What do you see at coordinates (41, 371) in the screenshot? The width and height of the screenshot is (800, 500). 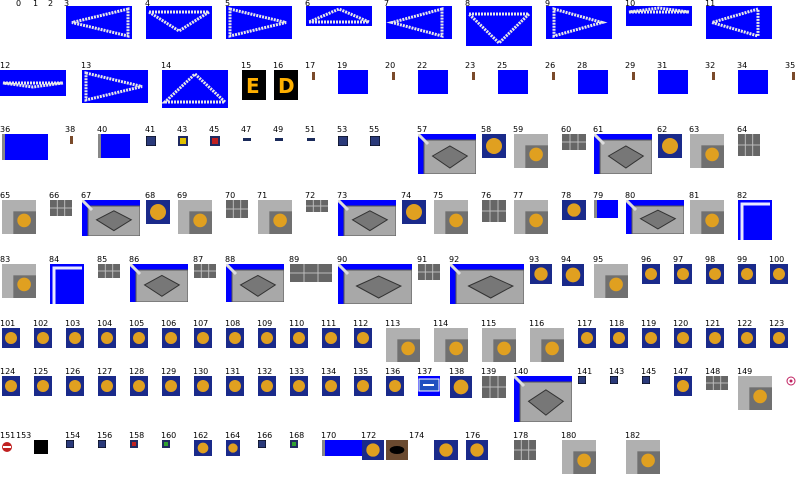 I see `sprite-index-label: 125` at bounding box center [41, 371].